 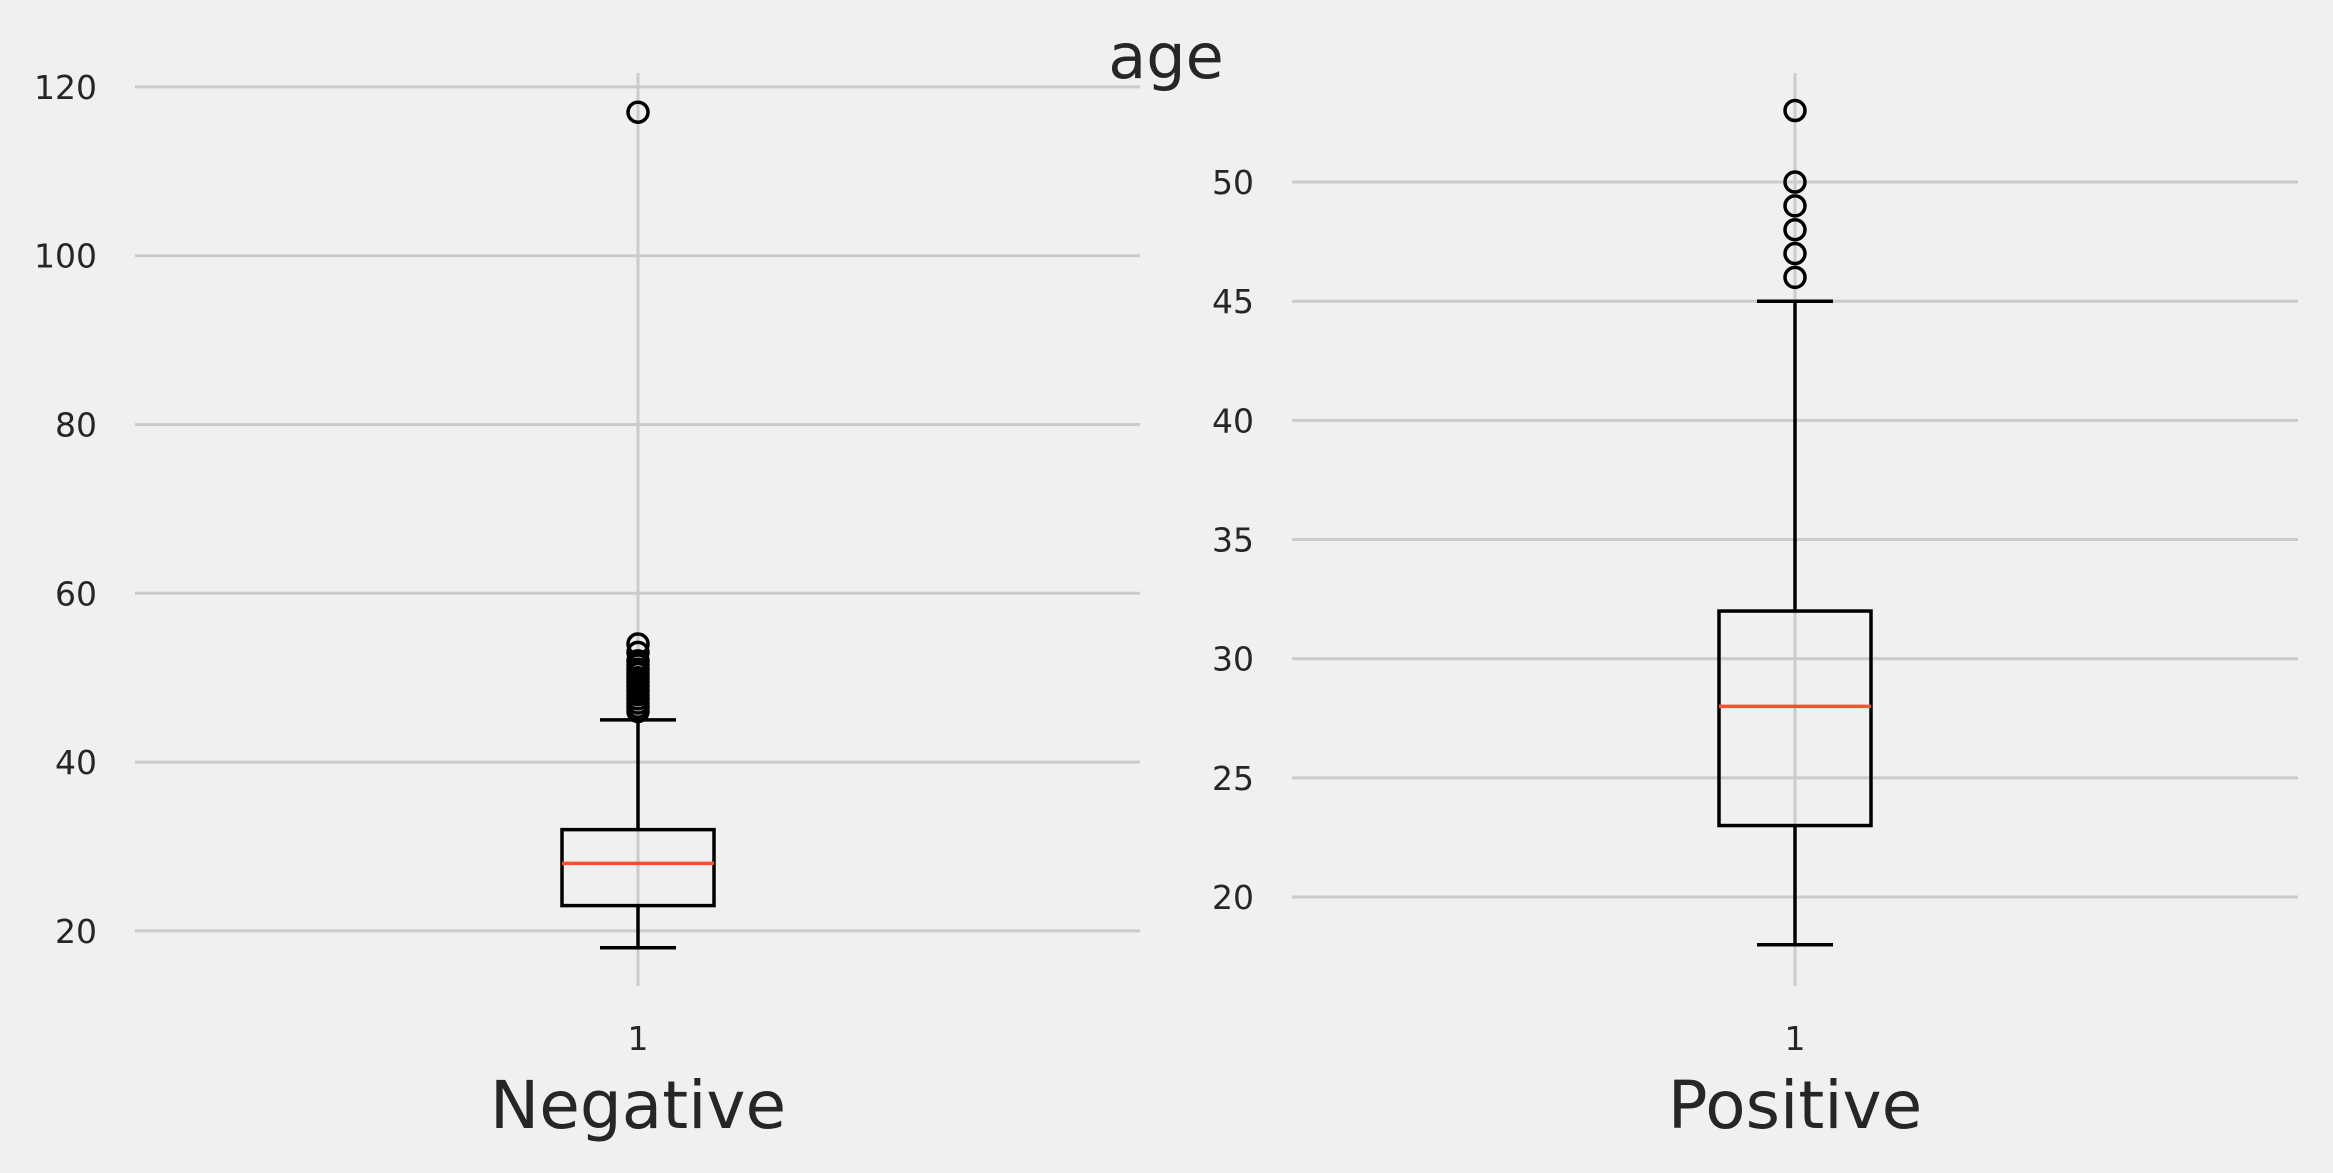 I want to click on y-tick-label: 80, so click(x=76, y=424).